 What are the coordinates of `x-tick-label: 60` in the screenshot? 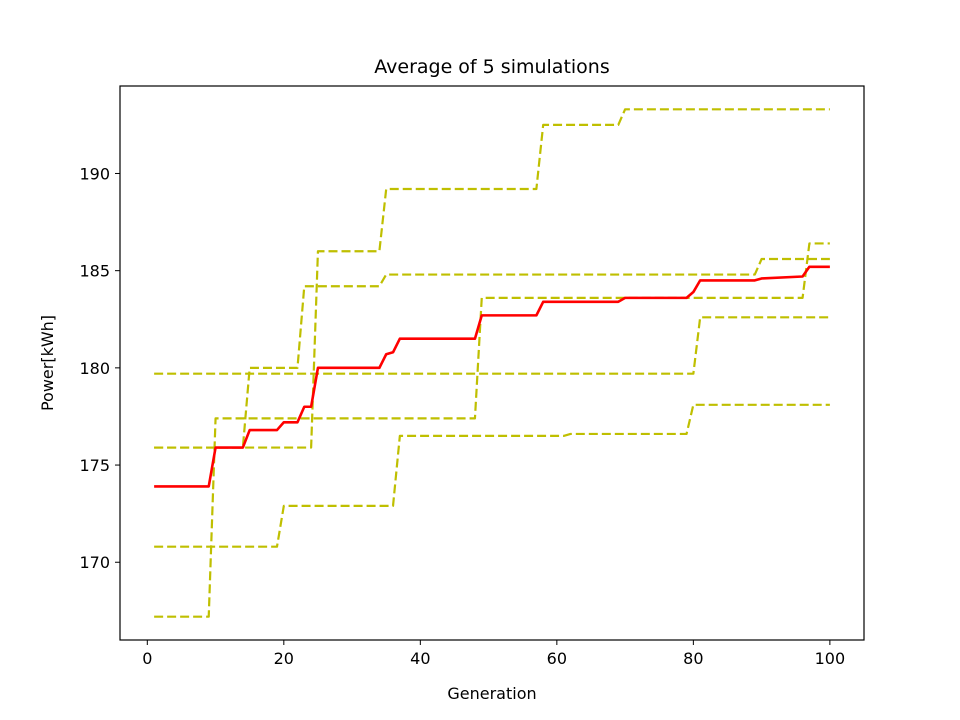 It's located at (557, 658).